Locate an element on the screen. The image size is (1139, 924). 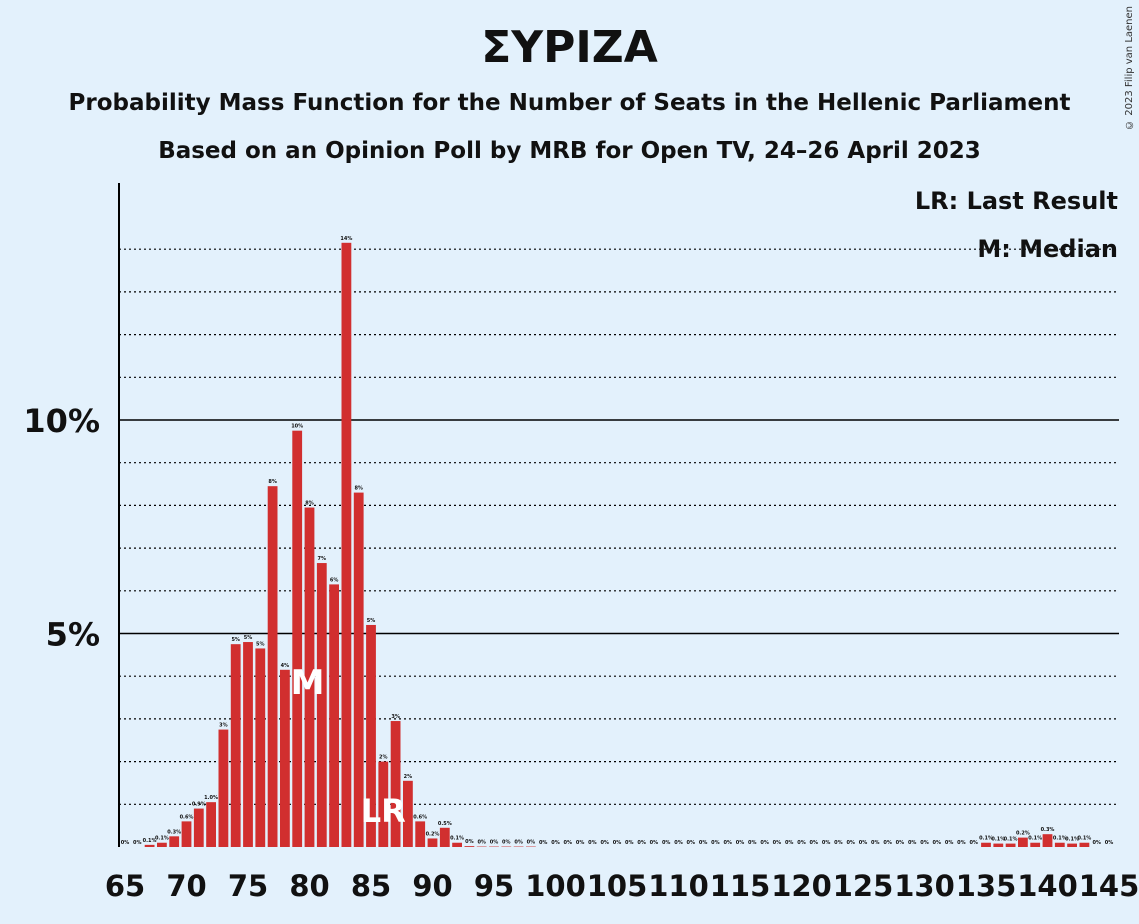
data-label-seat-133: 0% is located at coordinates (961, 843).